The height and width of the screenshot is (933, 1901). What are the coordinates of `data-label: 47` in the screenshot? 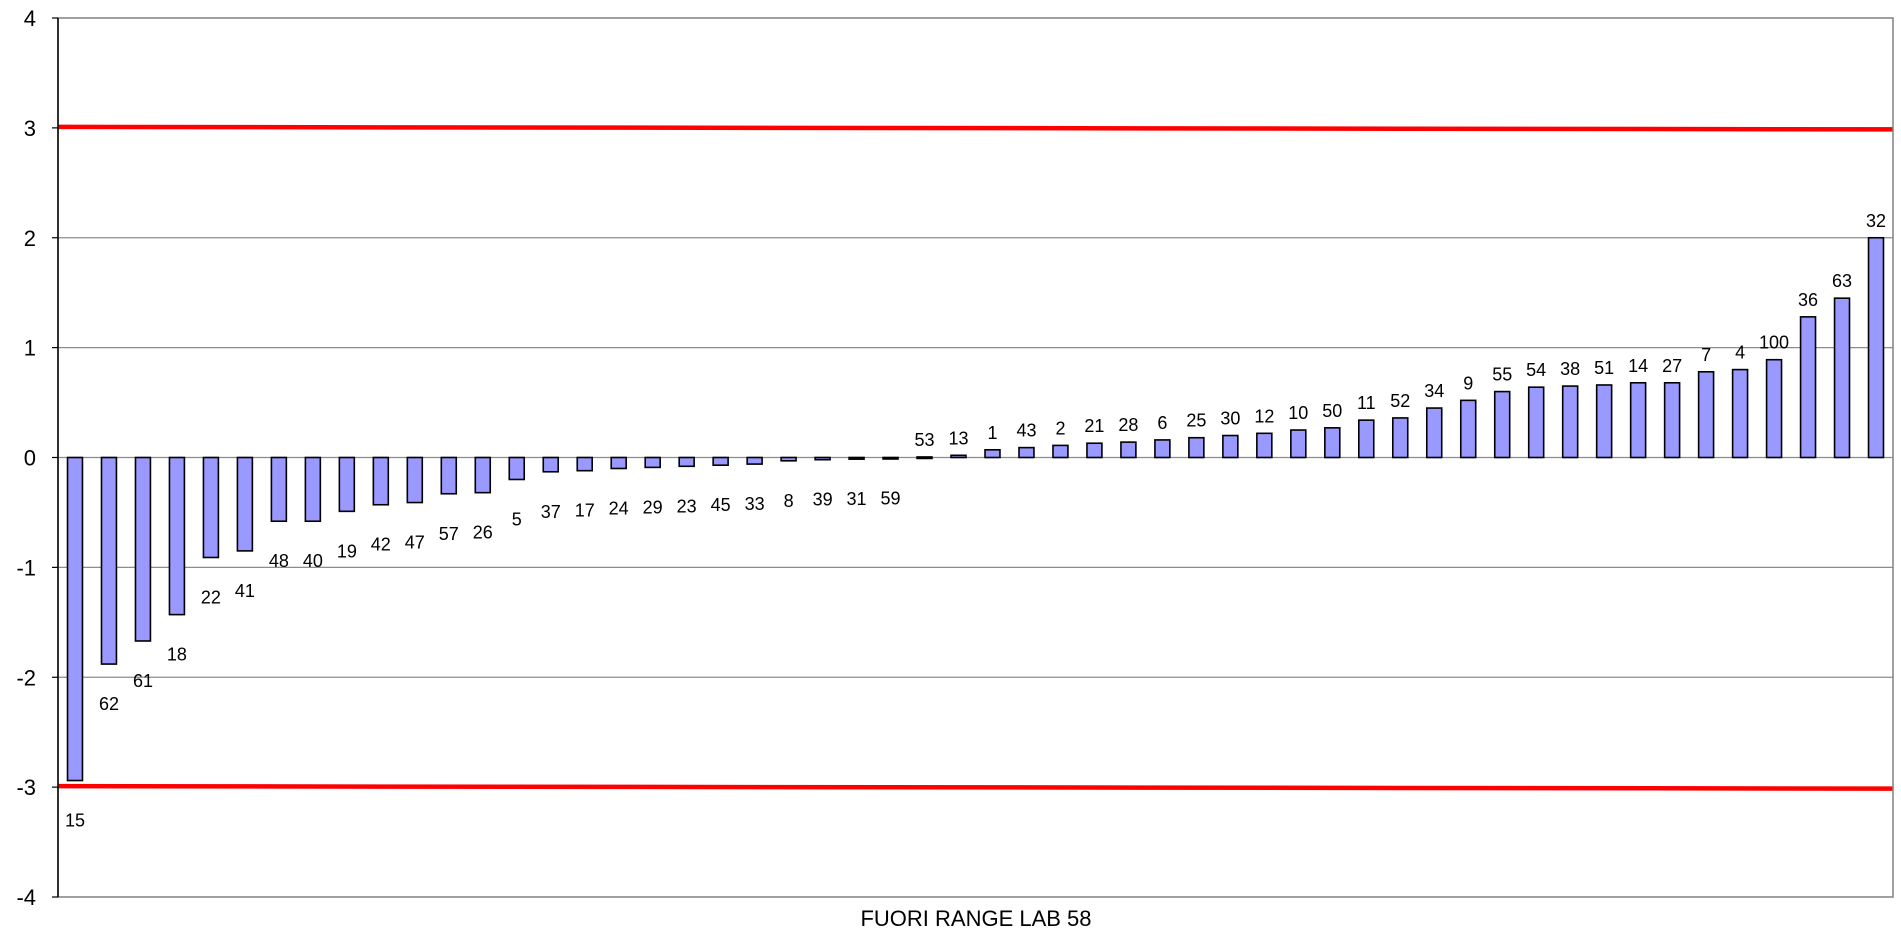 It's located at (415, 543).